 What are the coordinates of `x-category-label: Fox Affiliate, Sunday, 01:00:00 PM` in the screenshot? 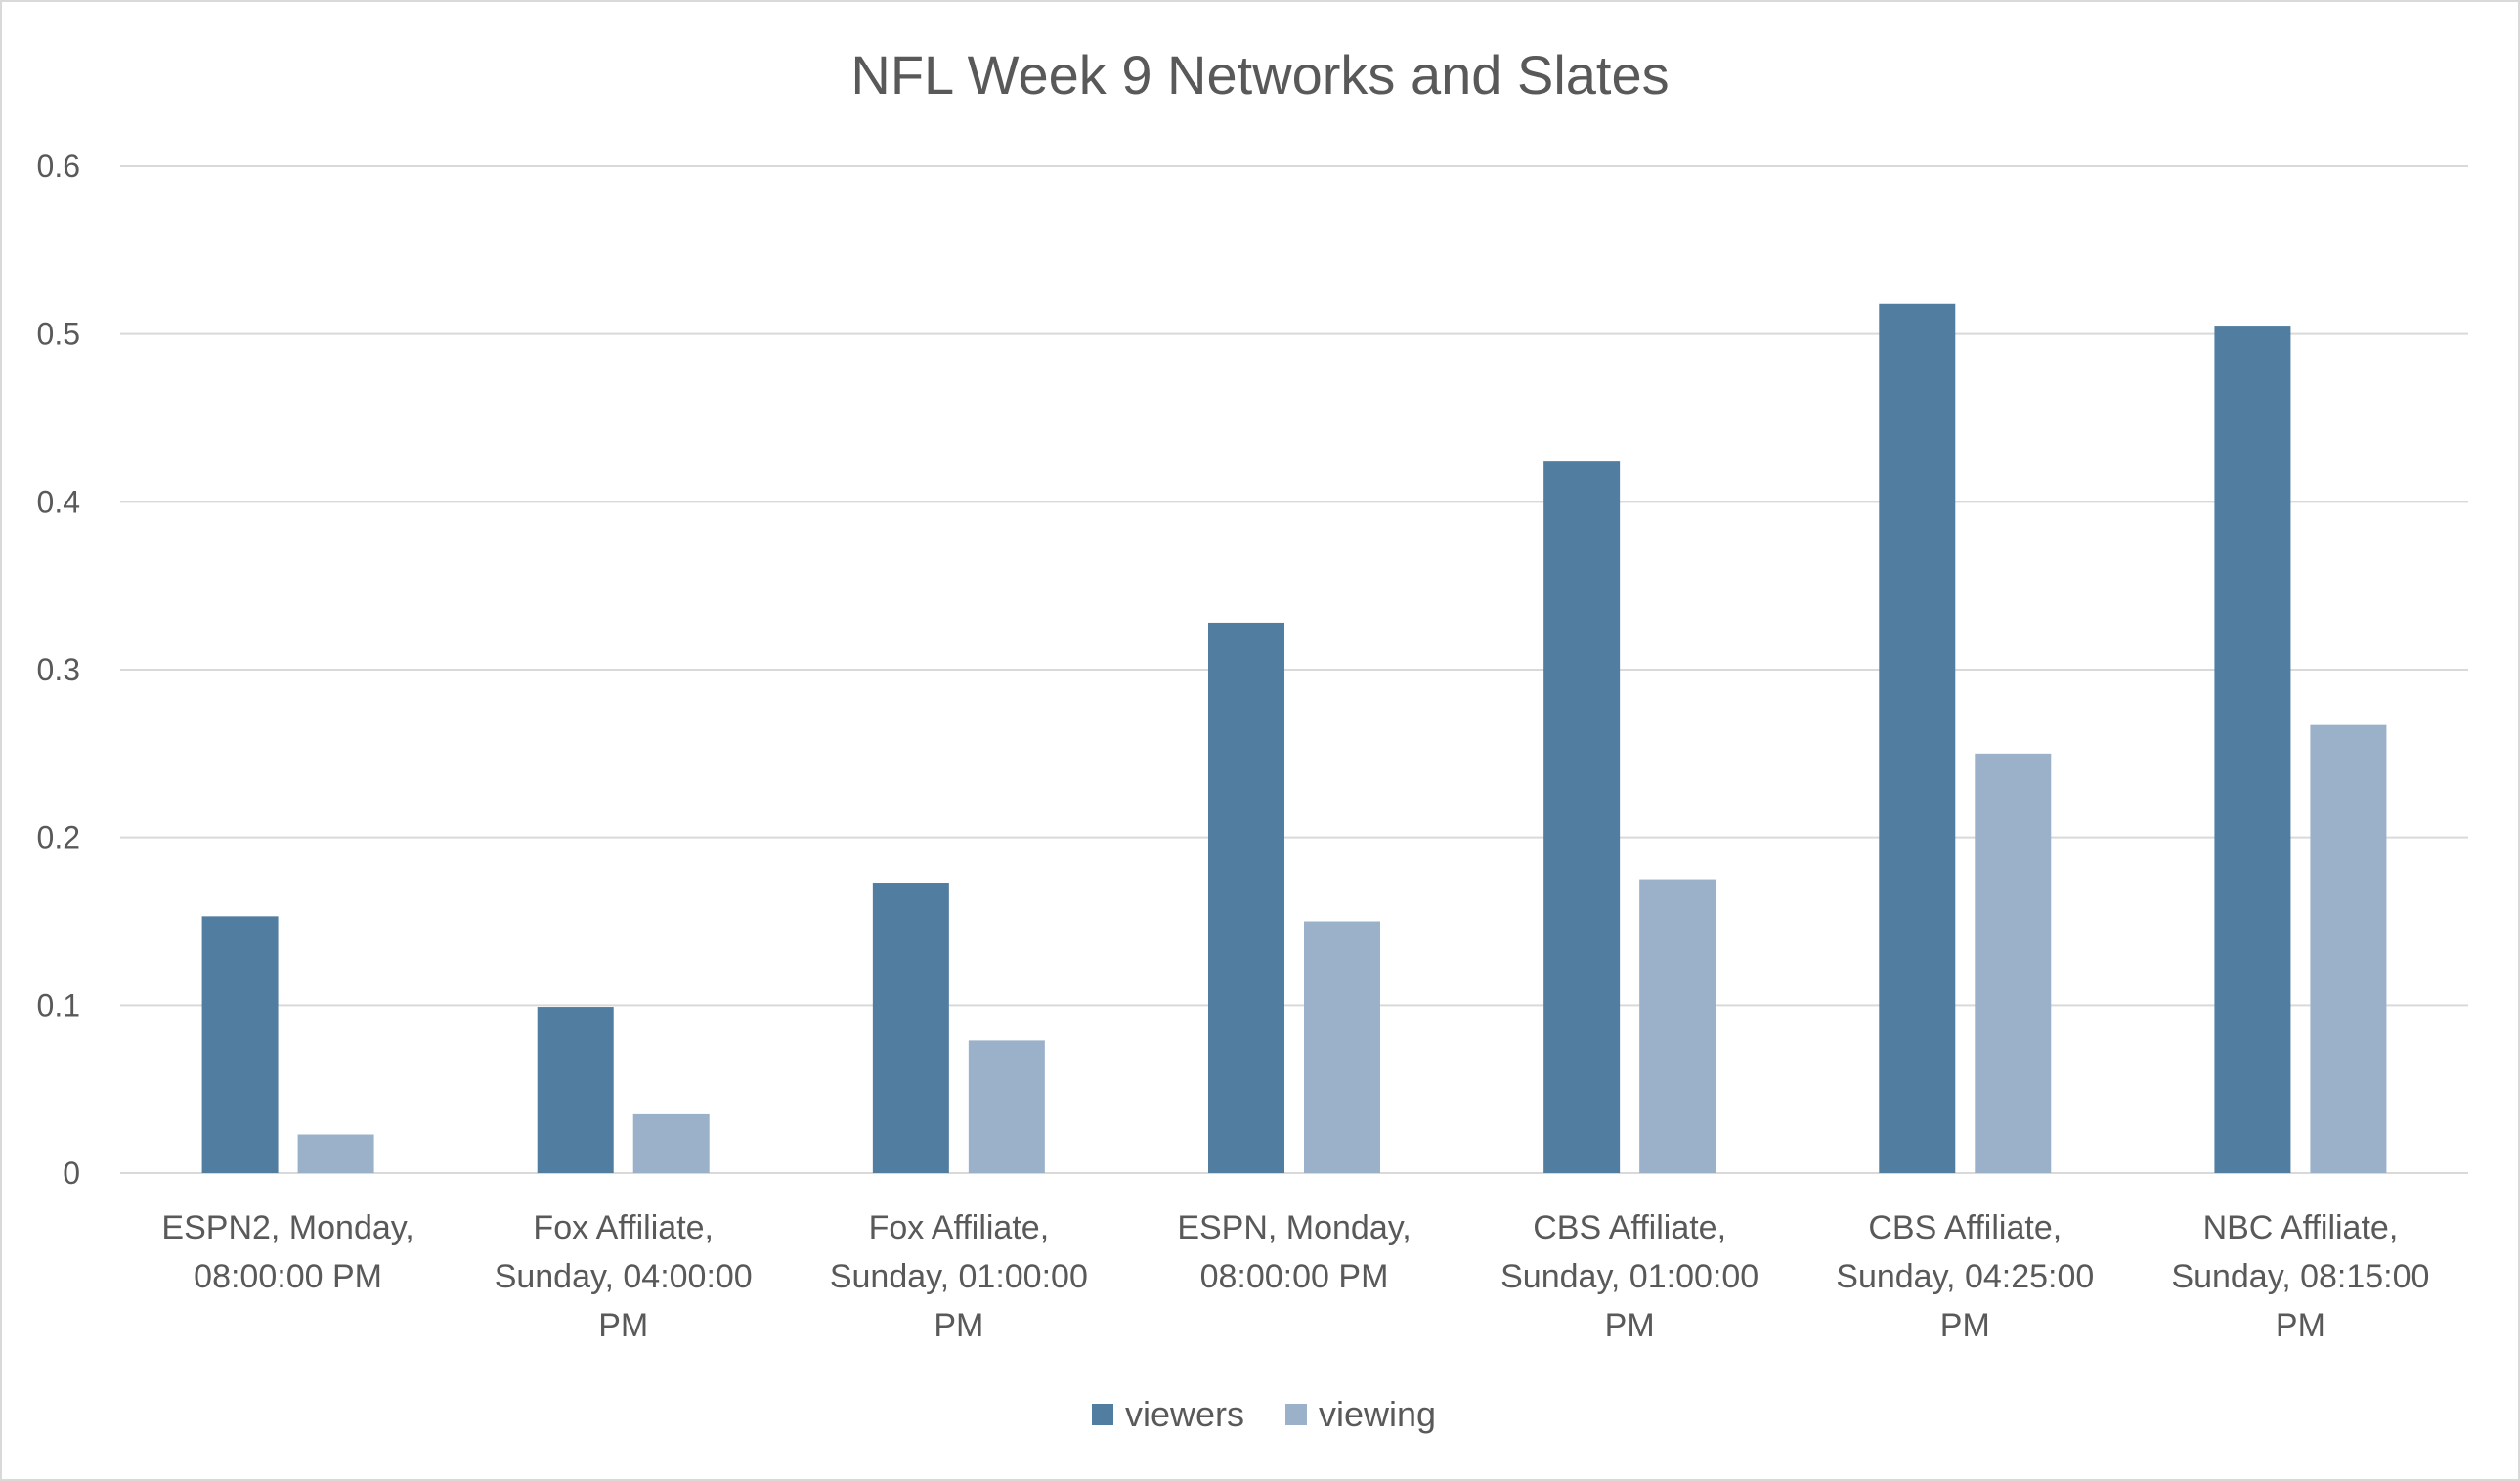 It's located at (959, 1276).